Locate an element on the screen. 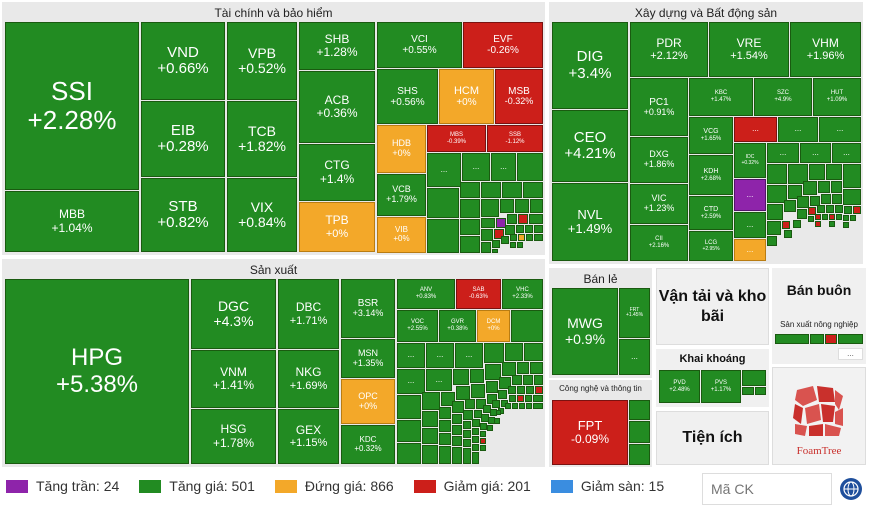 The width and height of the screenshot is (869, 516). sector-transport: Vận tải và kho bãi is located at coordinates (712, 306).